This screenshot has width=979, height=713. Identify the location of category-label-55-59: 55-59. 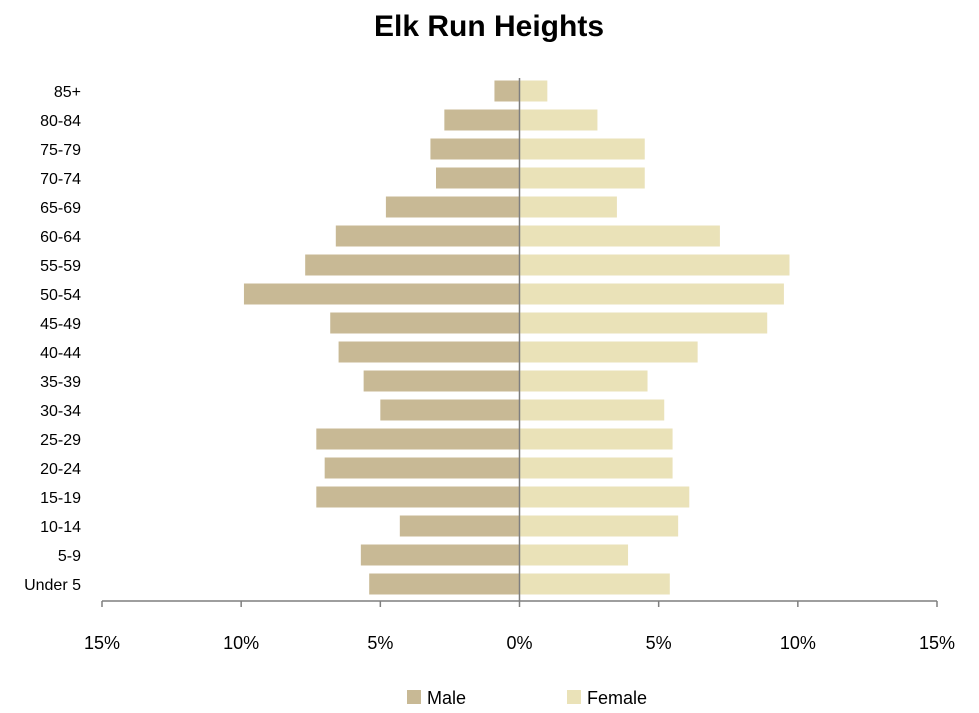
(60, 266).